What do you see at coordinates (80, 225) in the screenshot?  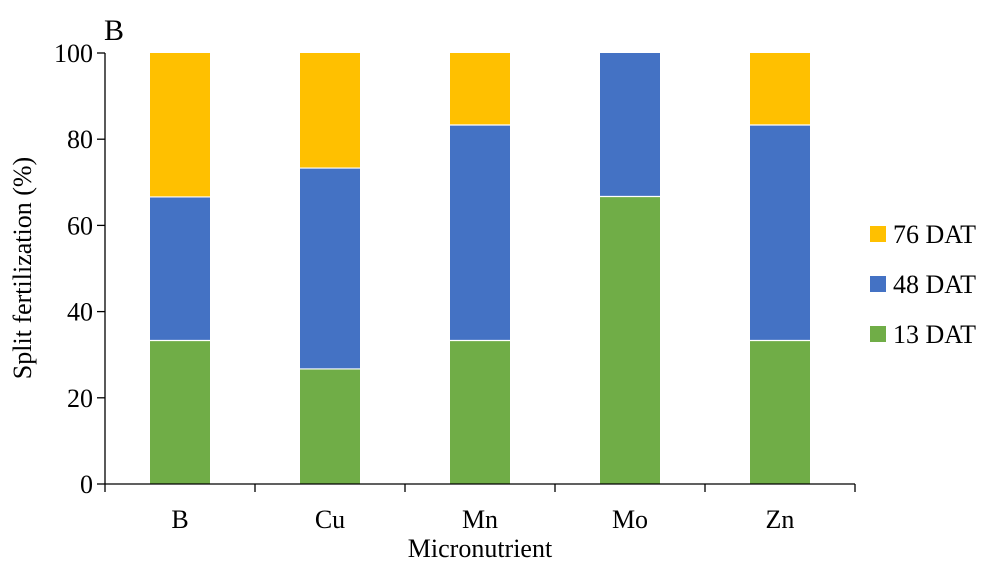 I see `y-tick-label: 60` at bounding box center [80, 225].